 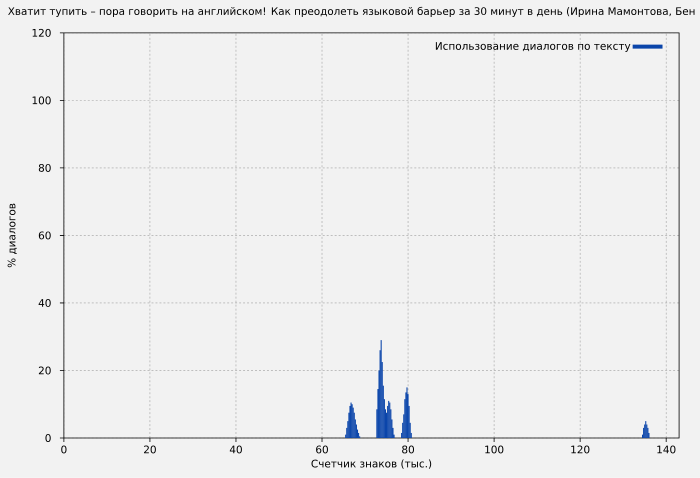 What do you see at coordinates (41, 100) in the screenshot?
I see `y-tick-label: 100` at bounding box center [41, 100].